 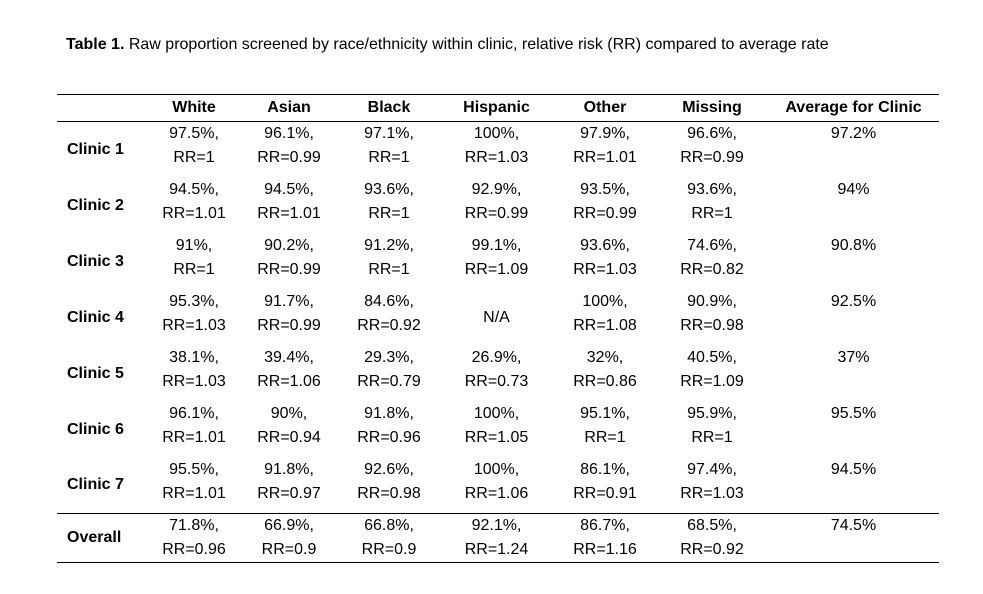 I want to click on cell-asian: 66.9%, RR=0.9, so click(x=289, y=538).